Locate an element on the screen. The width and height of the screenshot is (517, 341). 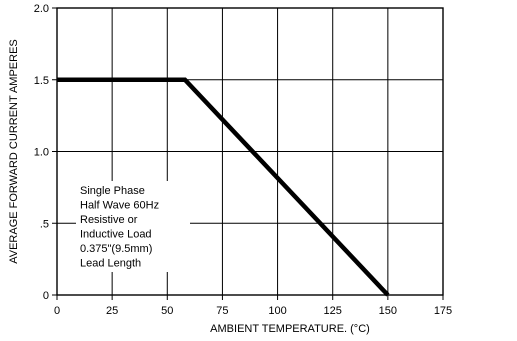
x-axis-ticks: 0 25 50 75 100 125 150 175 is located at coordinates (253, 306).